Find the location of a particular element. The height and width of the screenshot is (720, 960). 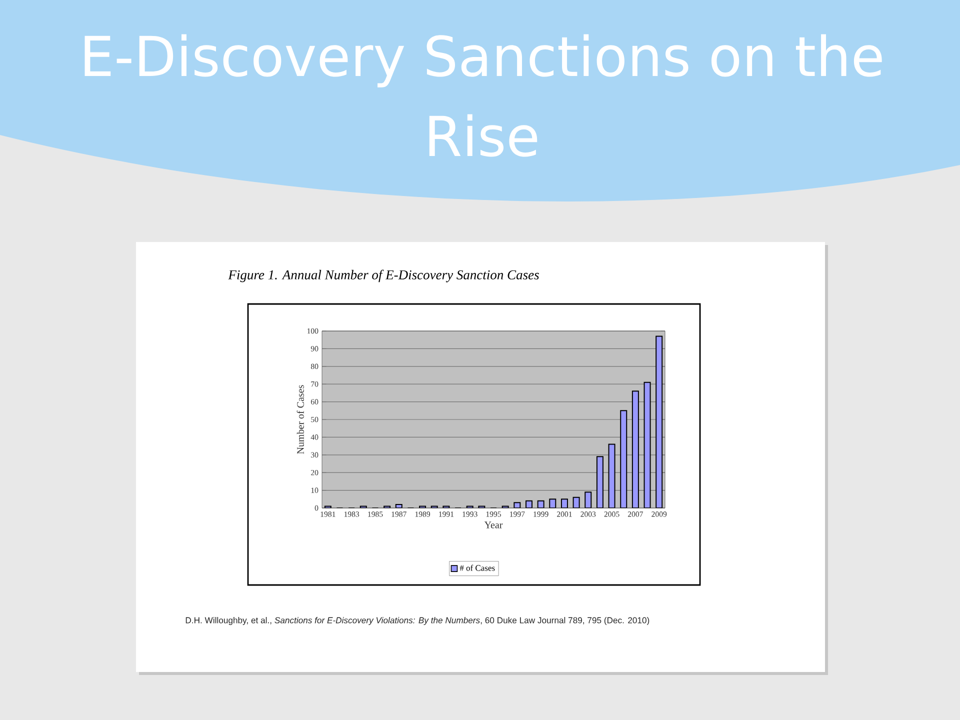

chart-subtitle: Figure 1. Annual Number of E-Discovery Sanction Cases is located at coordinates (383, 276).